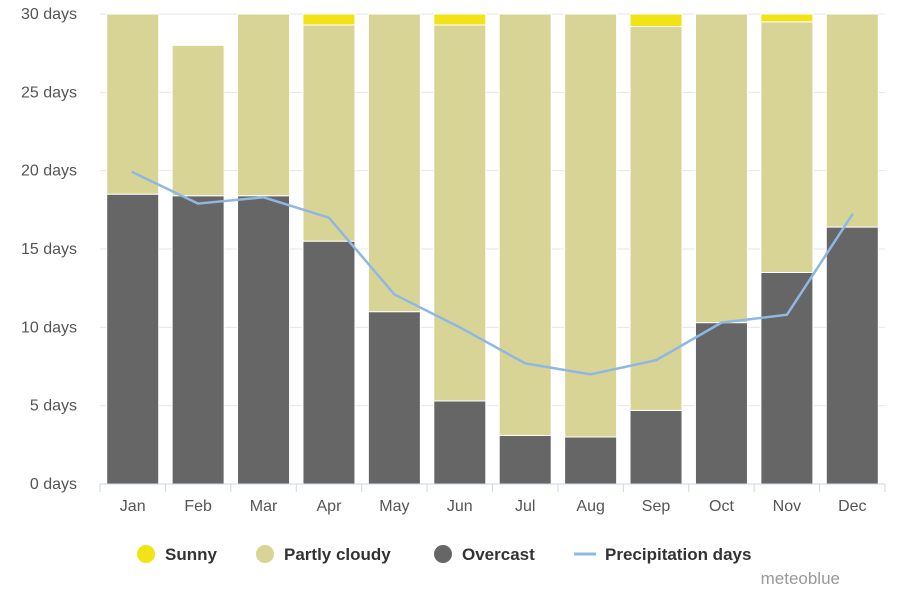 This screenshot has width=900, height=605. I want to click on legend-item-sunny: Sunny, so click(177, 554).